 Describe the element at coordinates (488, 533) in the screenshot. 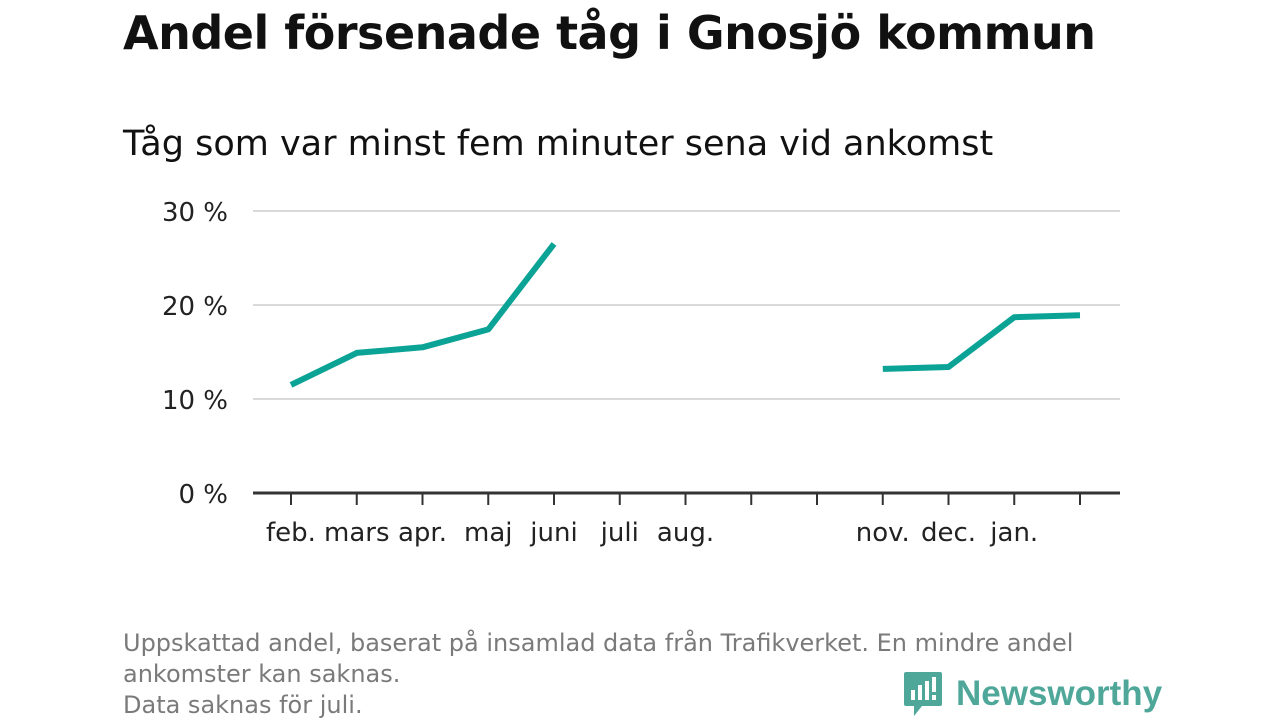

I see `x-tick-label: maj` at that location.